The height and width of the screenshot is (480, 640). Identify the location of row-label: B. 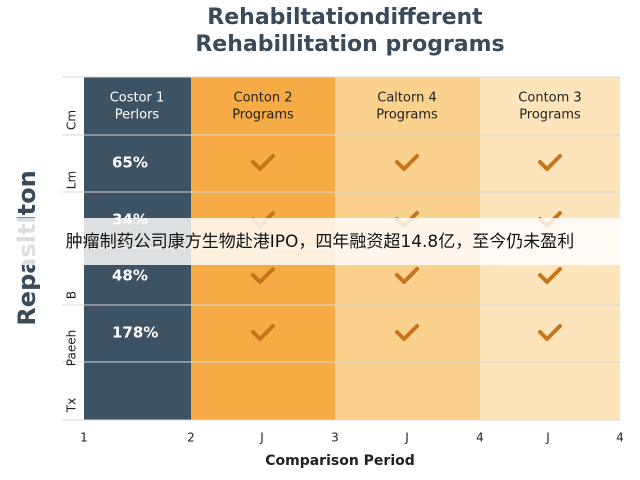
(72, 295).